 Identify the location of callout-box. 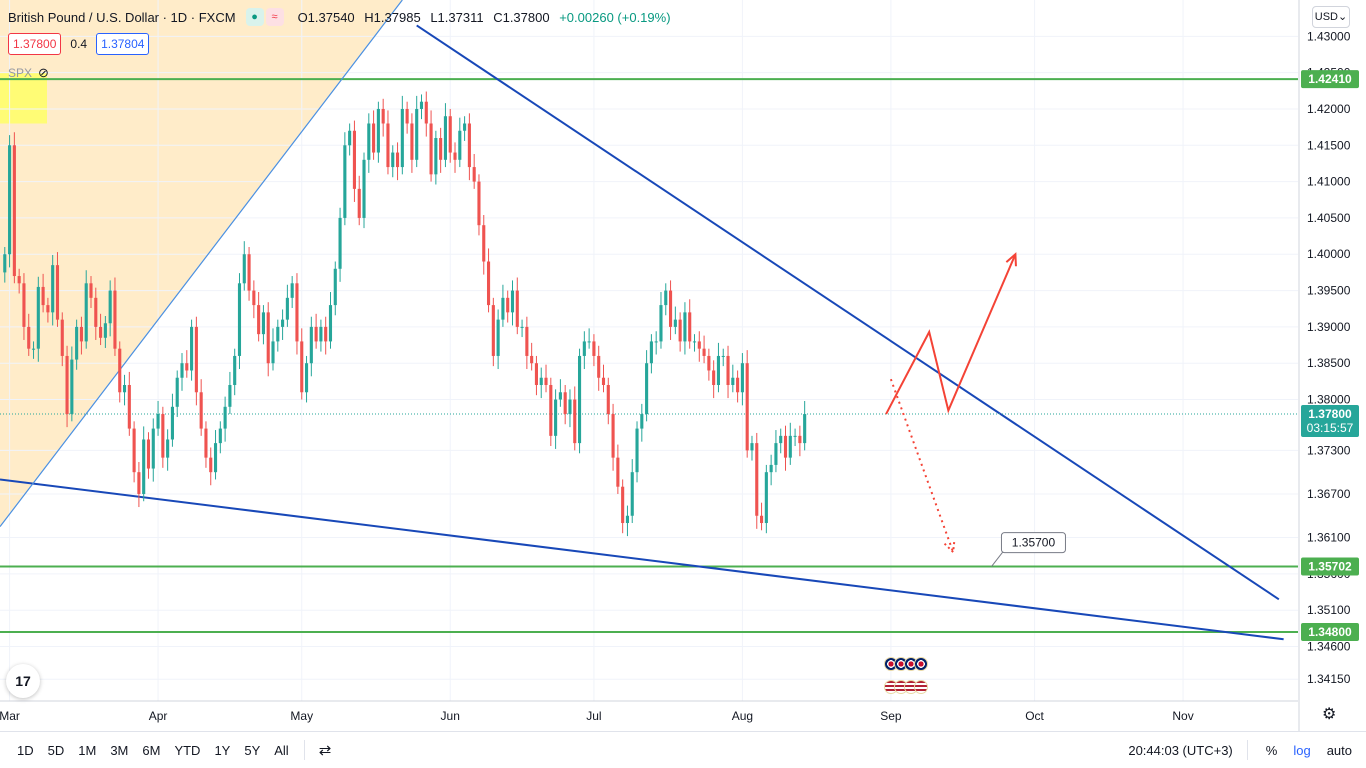
(1033, 543).